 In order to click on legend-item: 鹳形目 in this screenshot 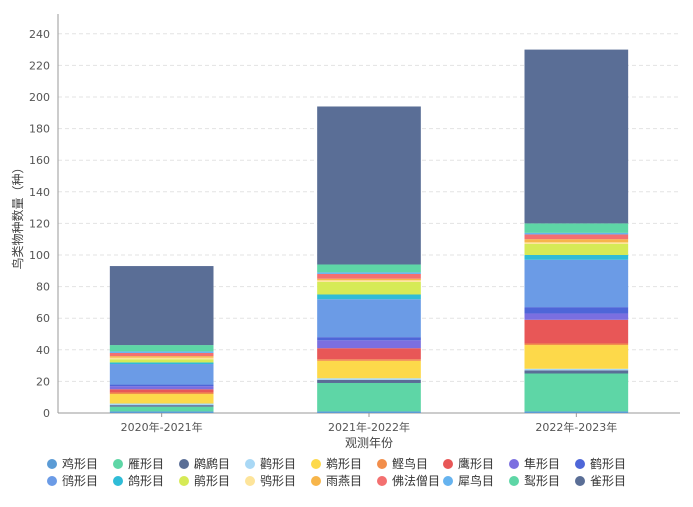, I will do `click(270, 463)`.